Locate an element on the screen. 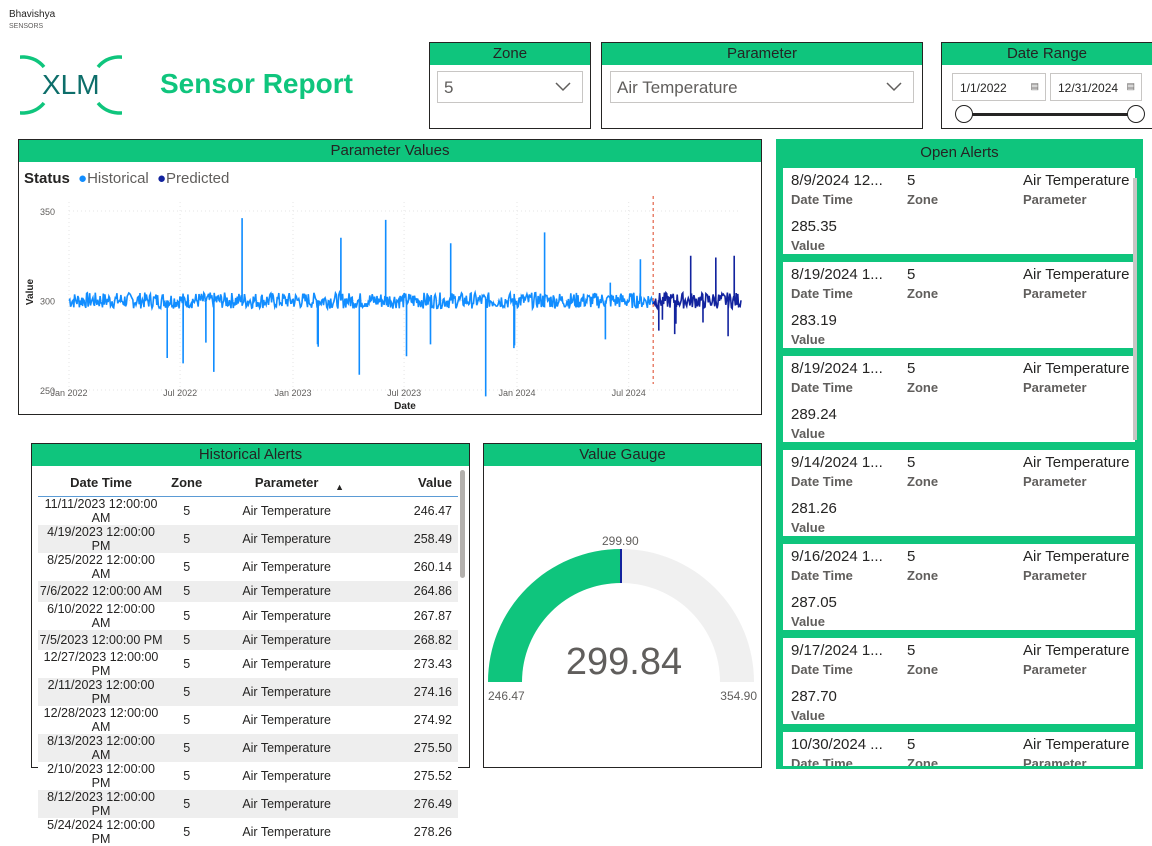 The image size is (1152, 846). series-line-historical is located at coordinates (361, 307).